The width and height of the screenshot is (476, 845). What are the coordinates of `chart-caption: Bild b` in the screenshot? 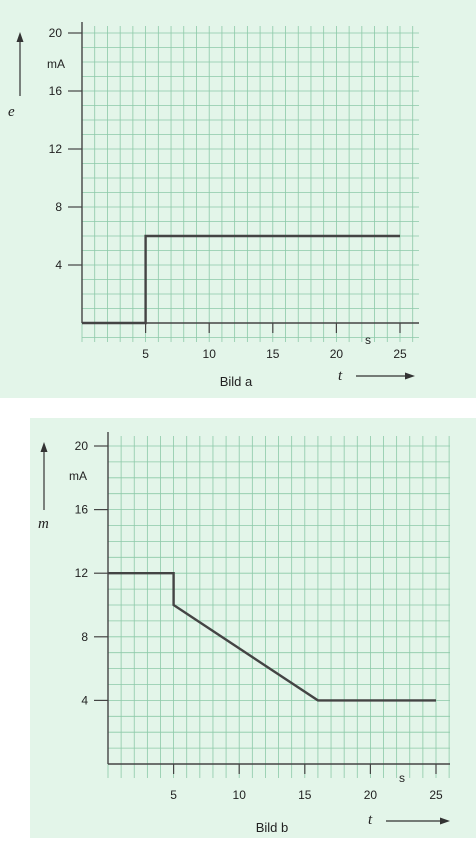 It's located at (272, 827).